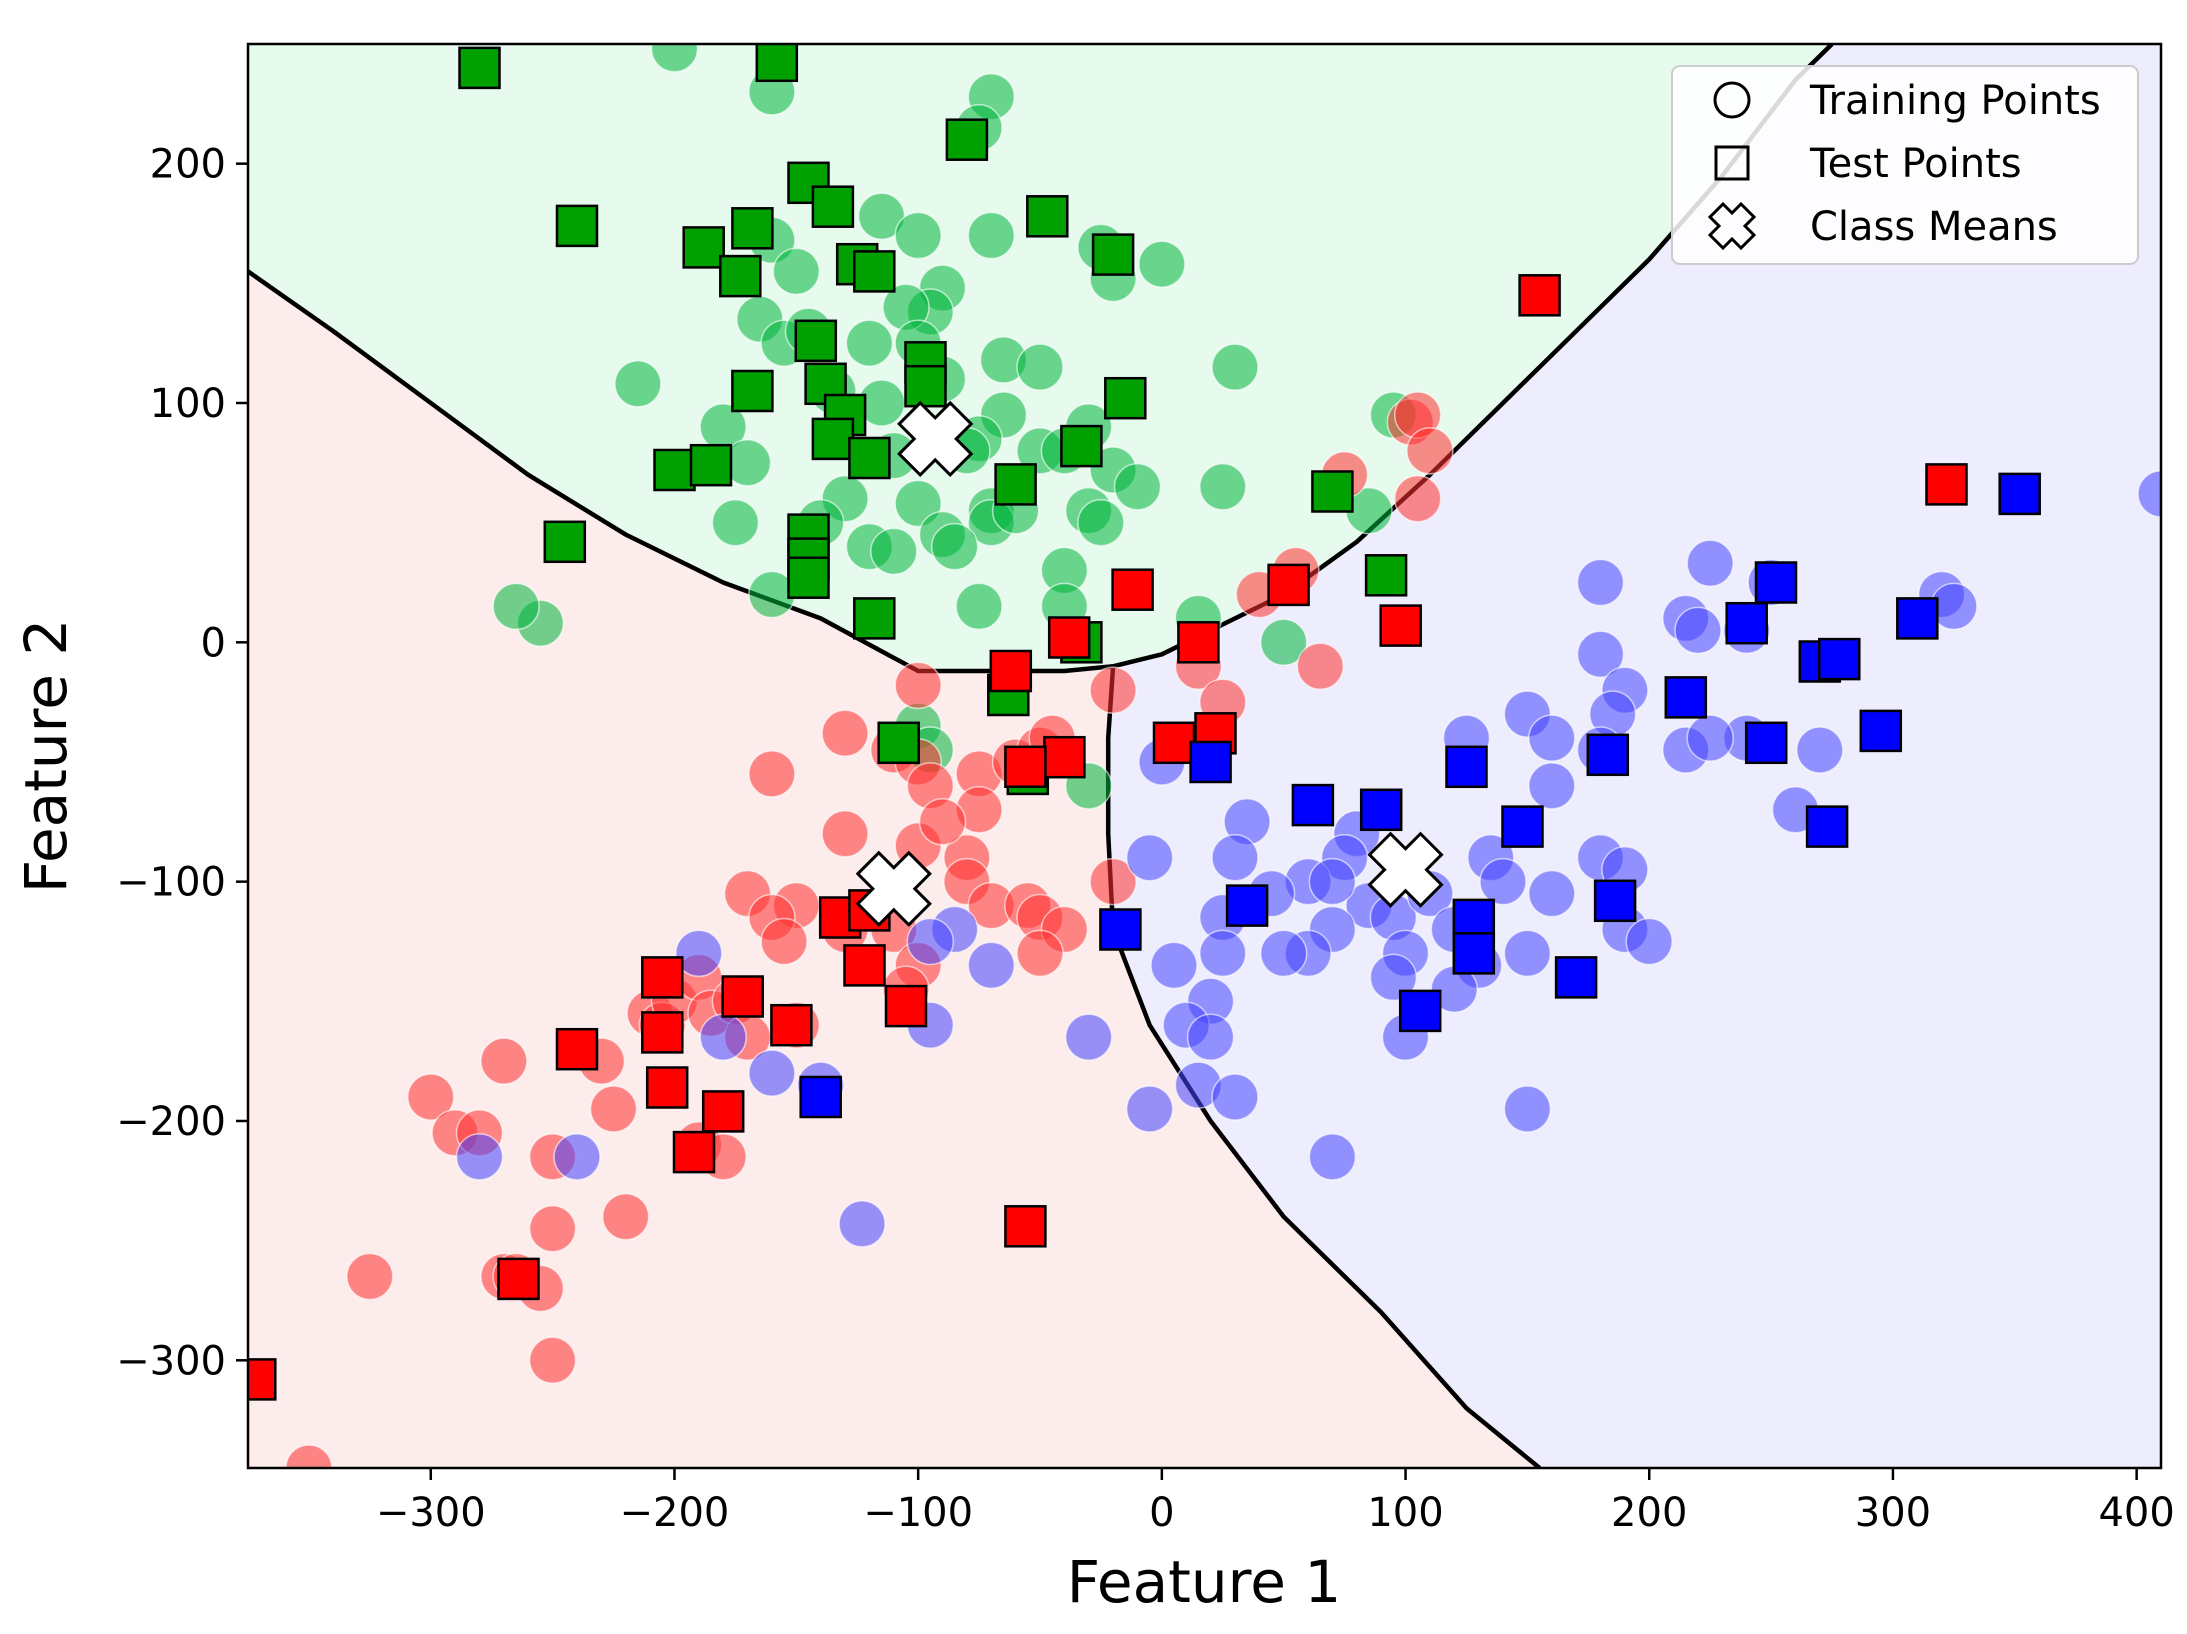 This screenshot has width=2187, height=1634. Describe the element at coordinates (1161, 1513) in the screenshot. I see `x-tick-label: 0` at that location.